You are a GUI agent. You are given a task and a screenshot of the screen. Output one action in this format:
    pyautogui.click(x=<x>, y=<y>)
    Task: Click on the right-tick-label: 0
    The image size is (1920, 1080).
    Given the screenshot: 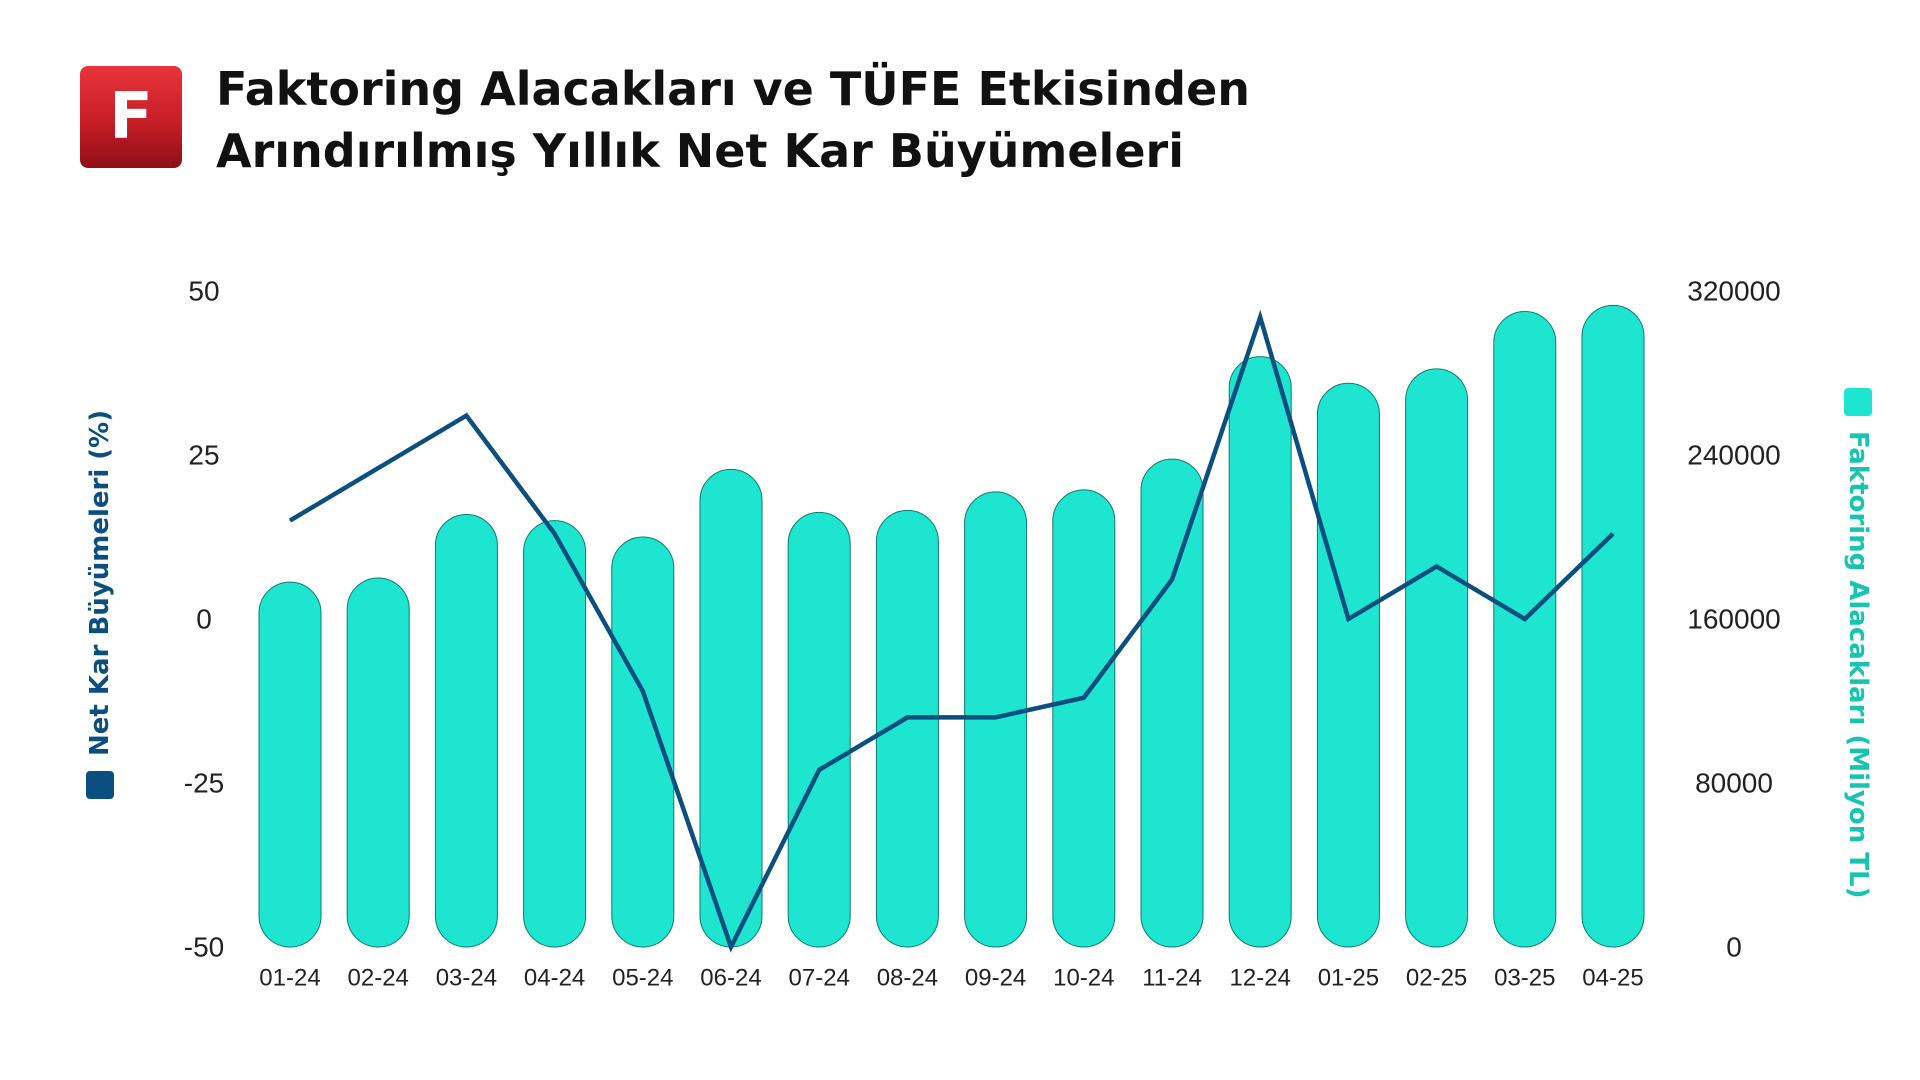 What is the action you would take?
    pyautogui.click(x=1734, y=947)
    